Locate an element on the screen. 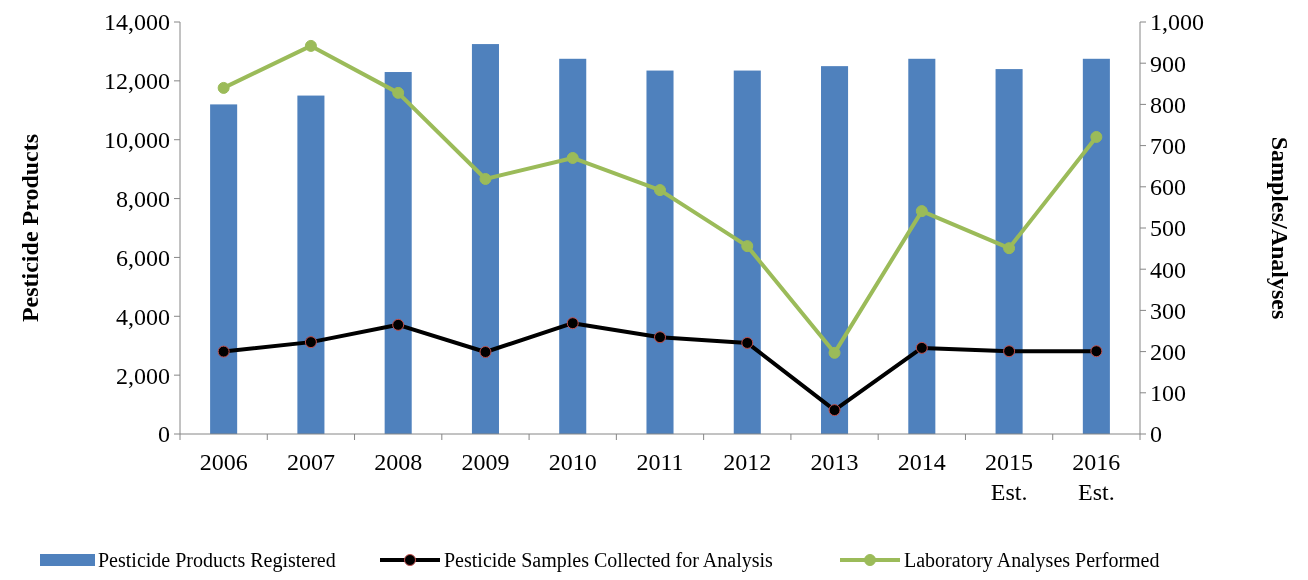 This screenshot has width=1308, height=580. y-tick-label: 6,000 is located at coordinates (143, 257).